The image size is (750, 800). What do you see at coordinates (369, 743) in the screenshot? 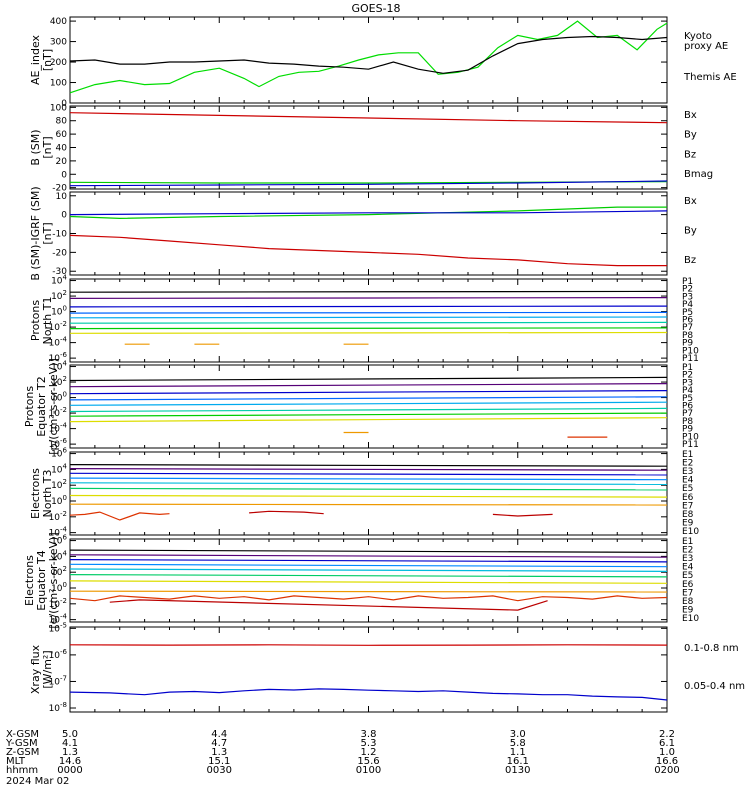
I see `footer-value: 5.3` at bounding box center [369, 743].